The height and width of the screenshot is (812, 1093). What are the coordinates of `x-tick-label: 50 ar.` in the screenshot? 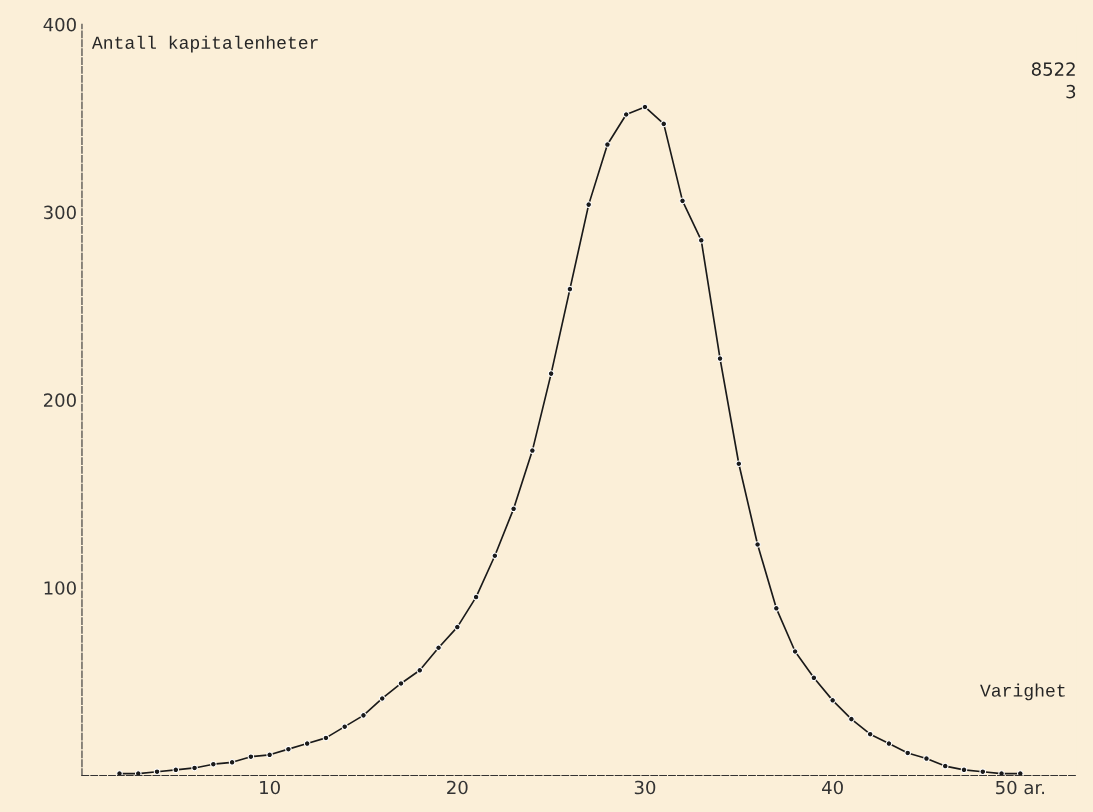 It's located at (1020, 787).